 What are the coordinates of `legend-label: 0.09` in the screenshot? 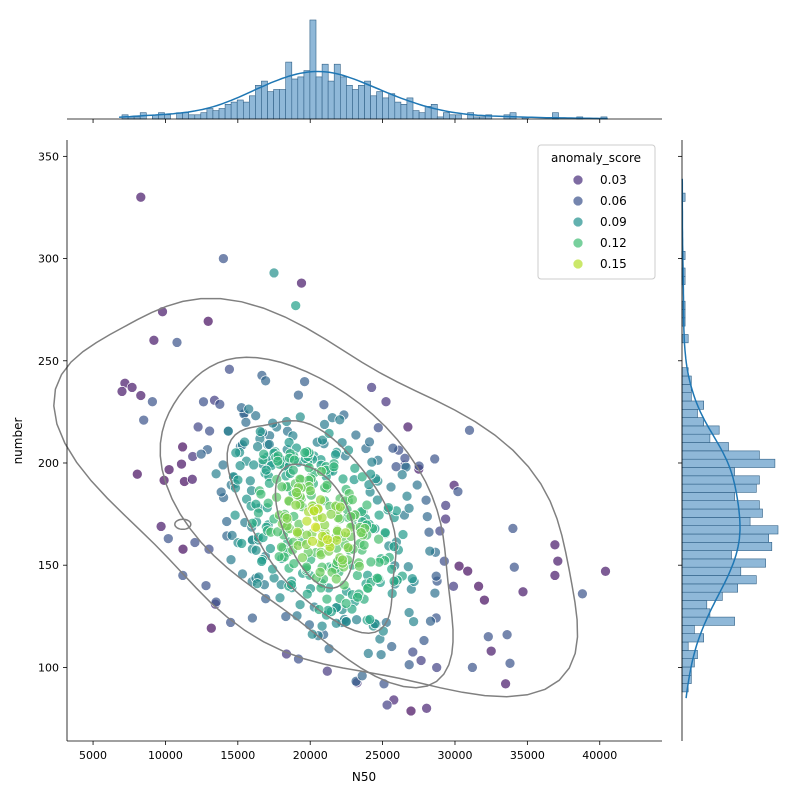 It's located at (613, 222).